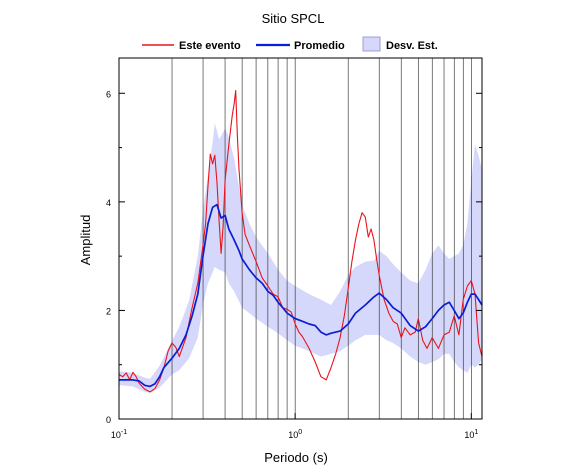 This screenshot has width=586, height=475. What do you see at coordinates (296, 457) in the screenshot?
I see `x-axis-label: Periodo (s)` at bounding box center [296, 457].